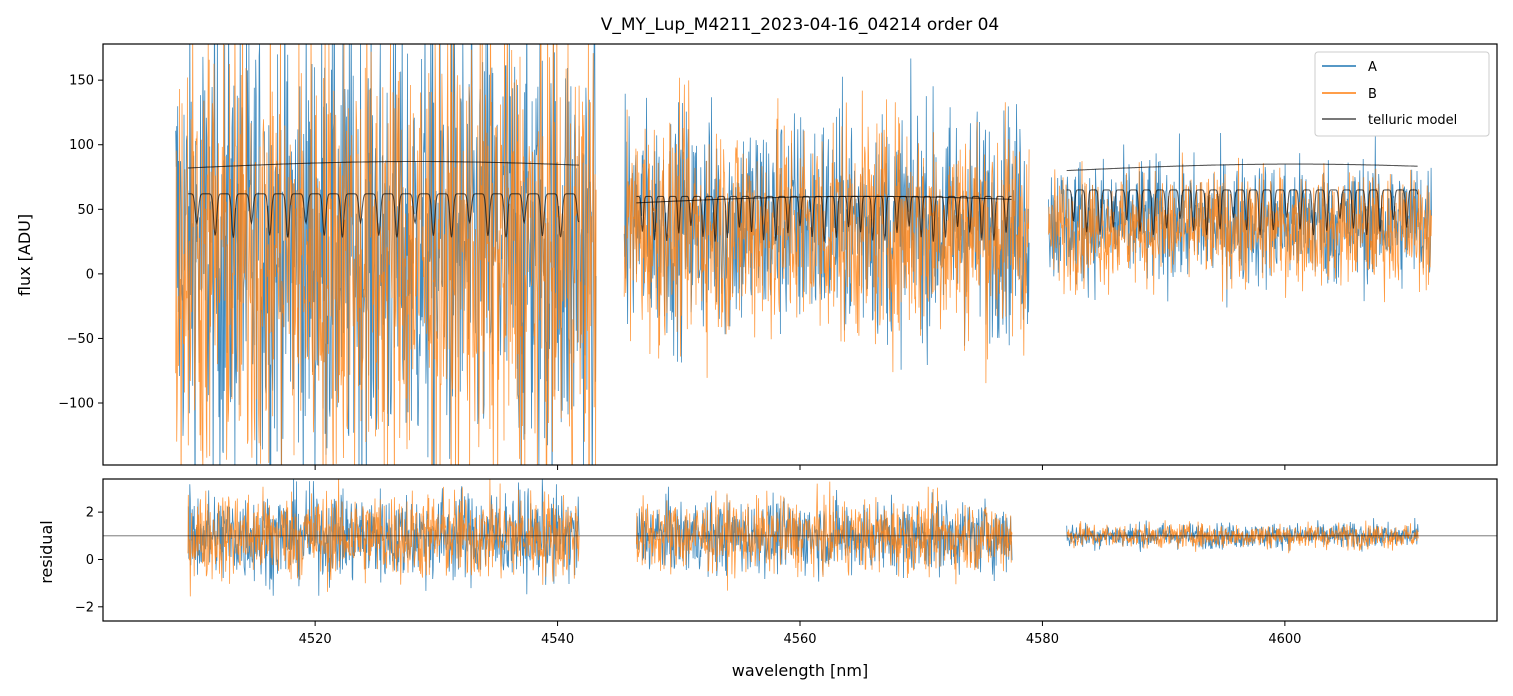 The width and height of the screenshot is (1513, 696). What do you see at coordinates (1412, 120) in the screenshot?
I see `legend-label-telluric: telluric model` at bounding box center [1412, 120].